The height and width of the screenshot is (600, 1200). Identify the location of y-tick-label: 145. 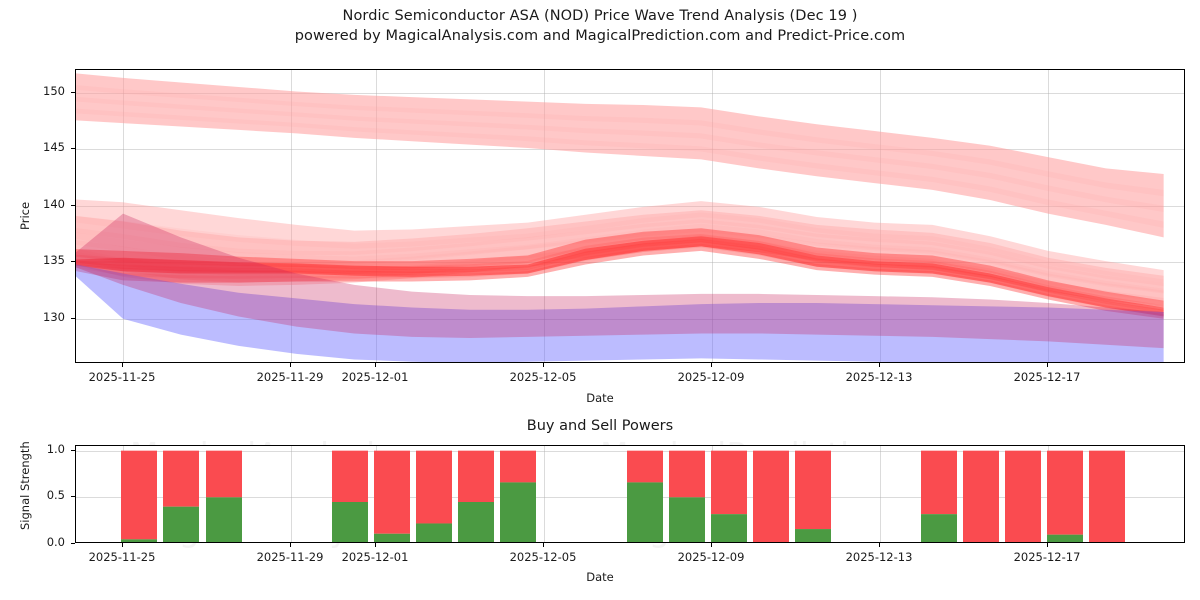
(54, 147).